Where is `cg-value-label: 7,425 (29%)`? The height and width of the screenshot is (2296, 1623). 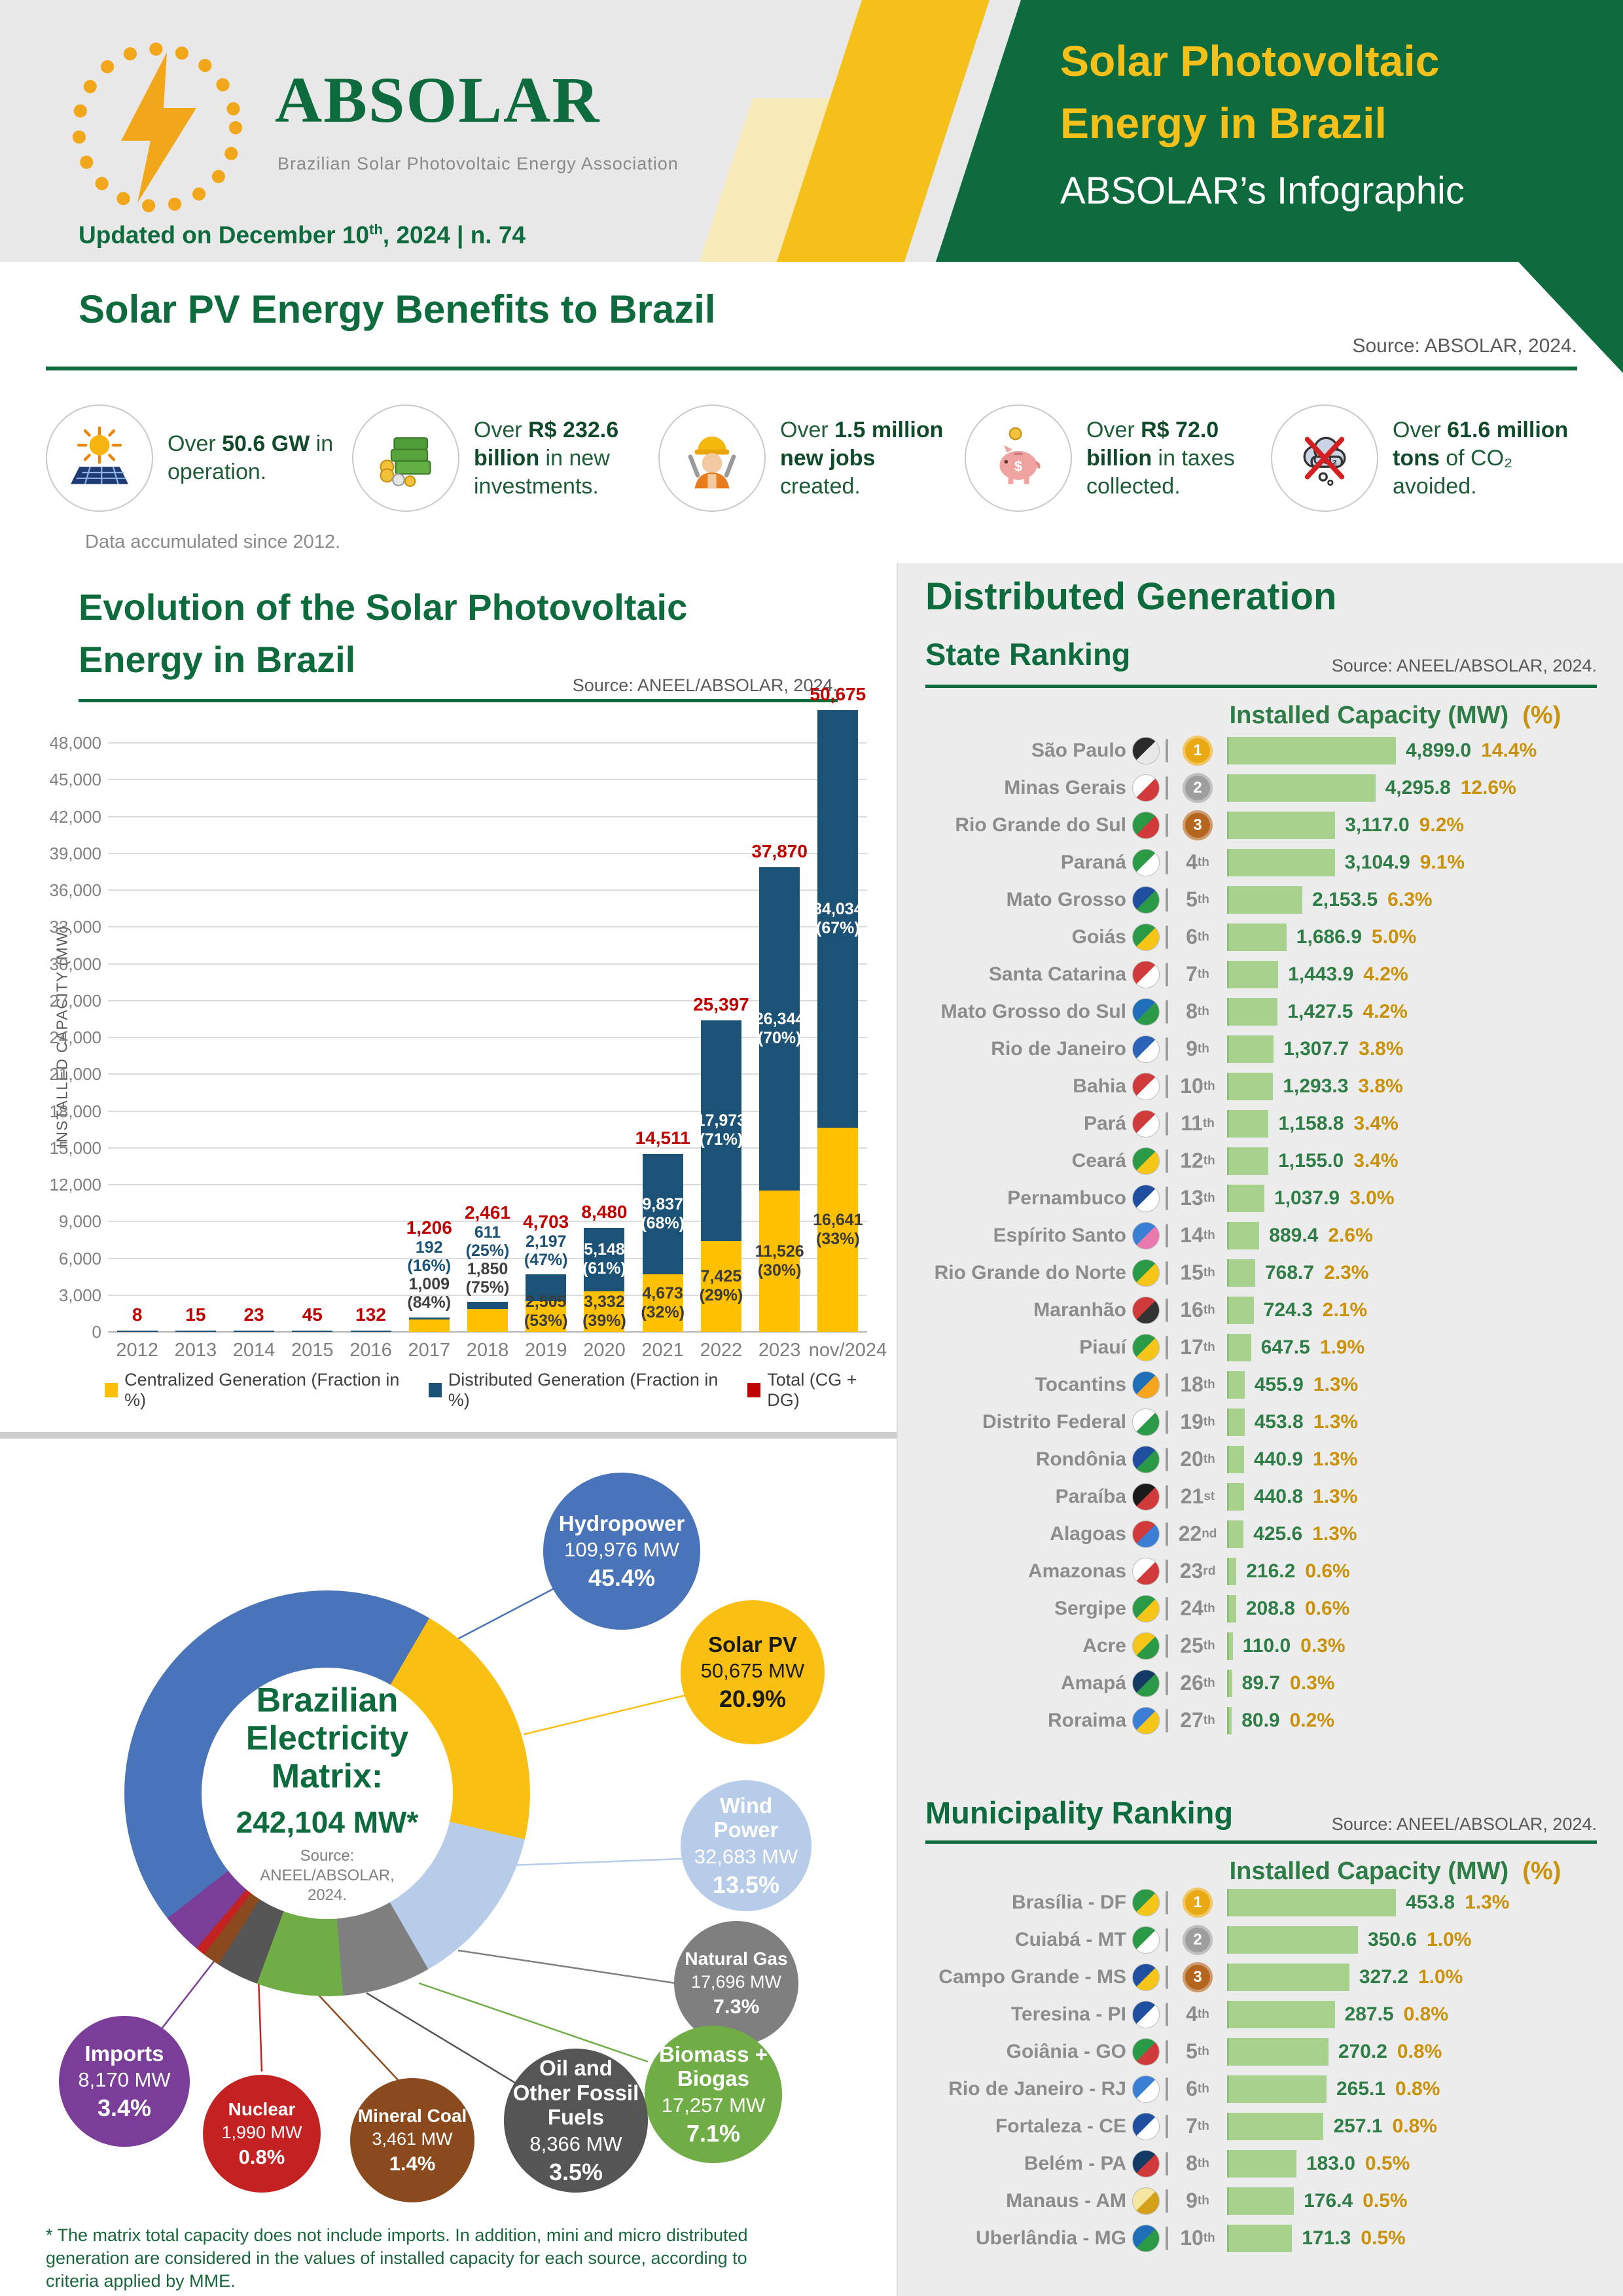
cg-value-label: 7,425 (29%) is located at coordinates (721, 1286).